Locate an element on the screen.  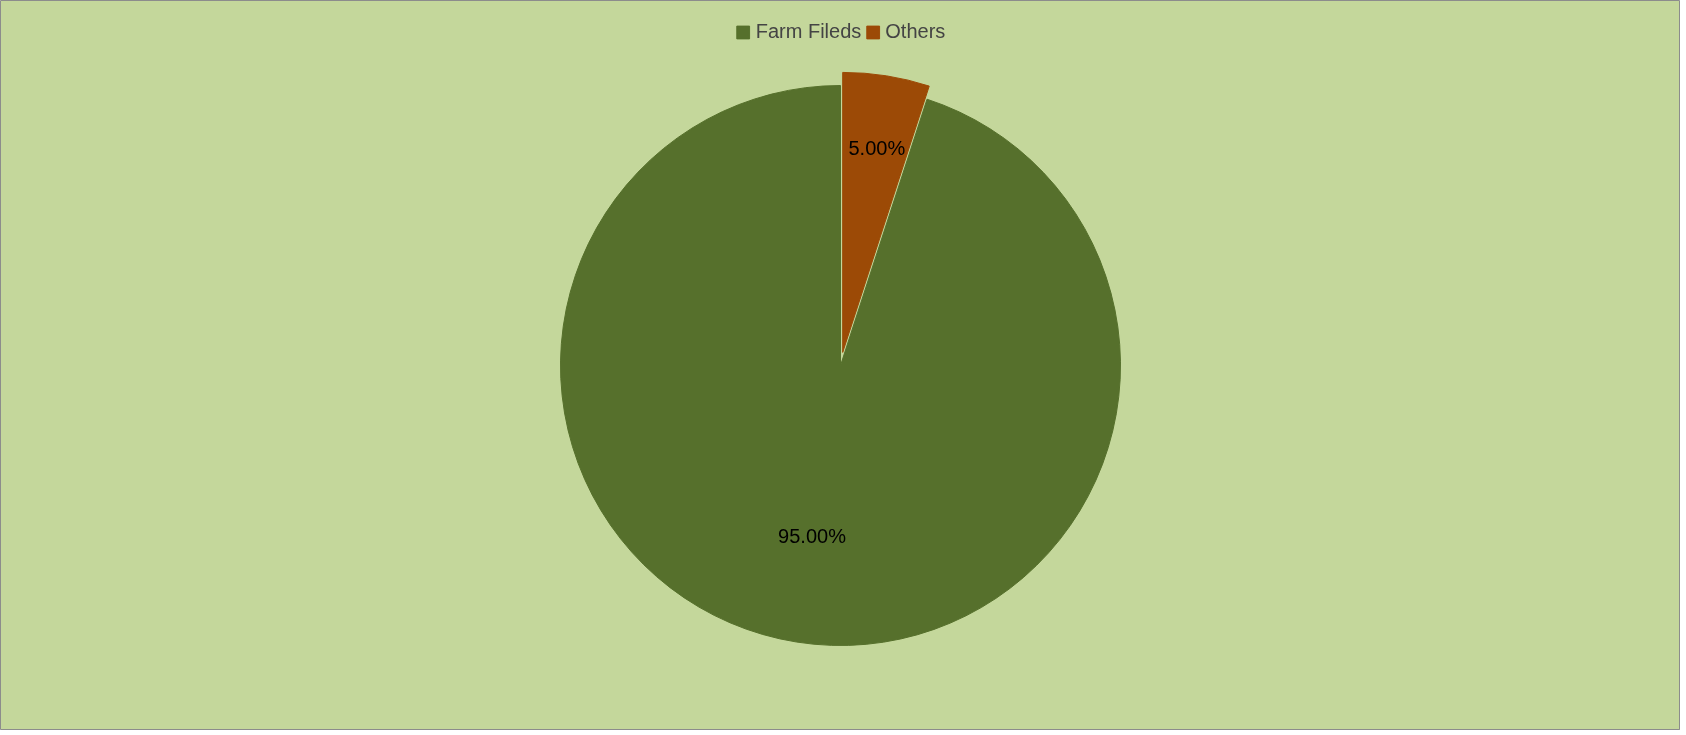
legend-label: Others is located at coordinates (915, 31).